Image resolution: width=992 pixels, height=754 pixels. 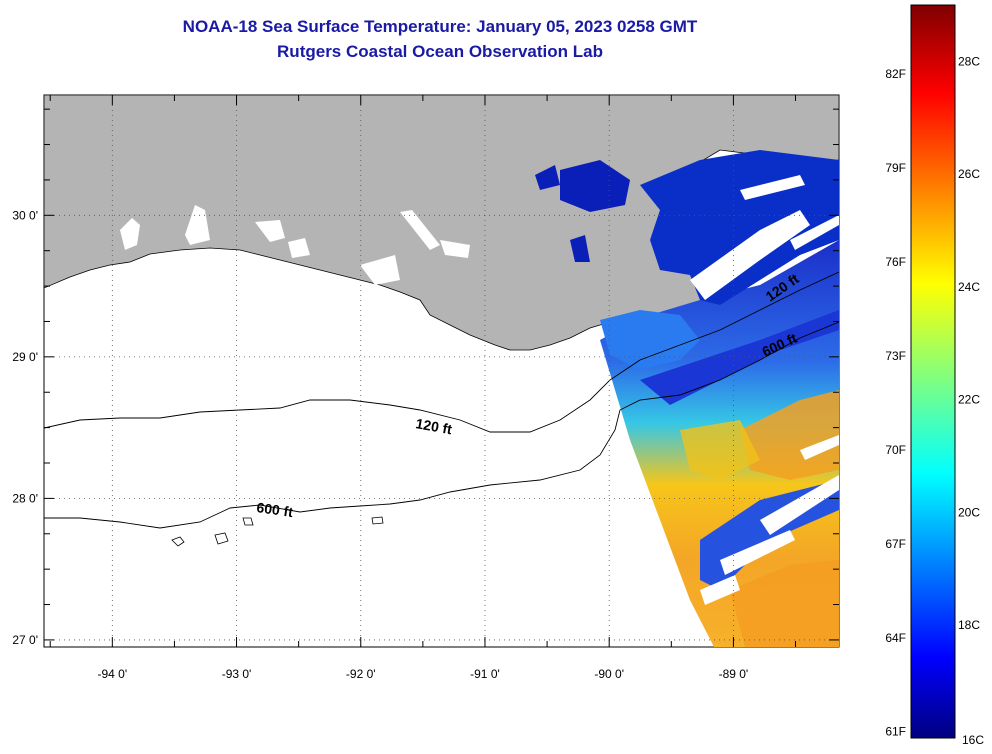 I want to click on colorbar-fahrenheit-label: 67F, so click(x=895, y=544).